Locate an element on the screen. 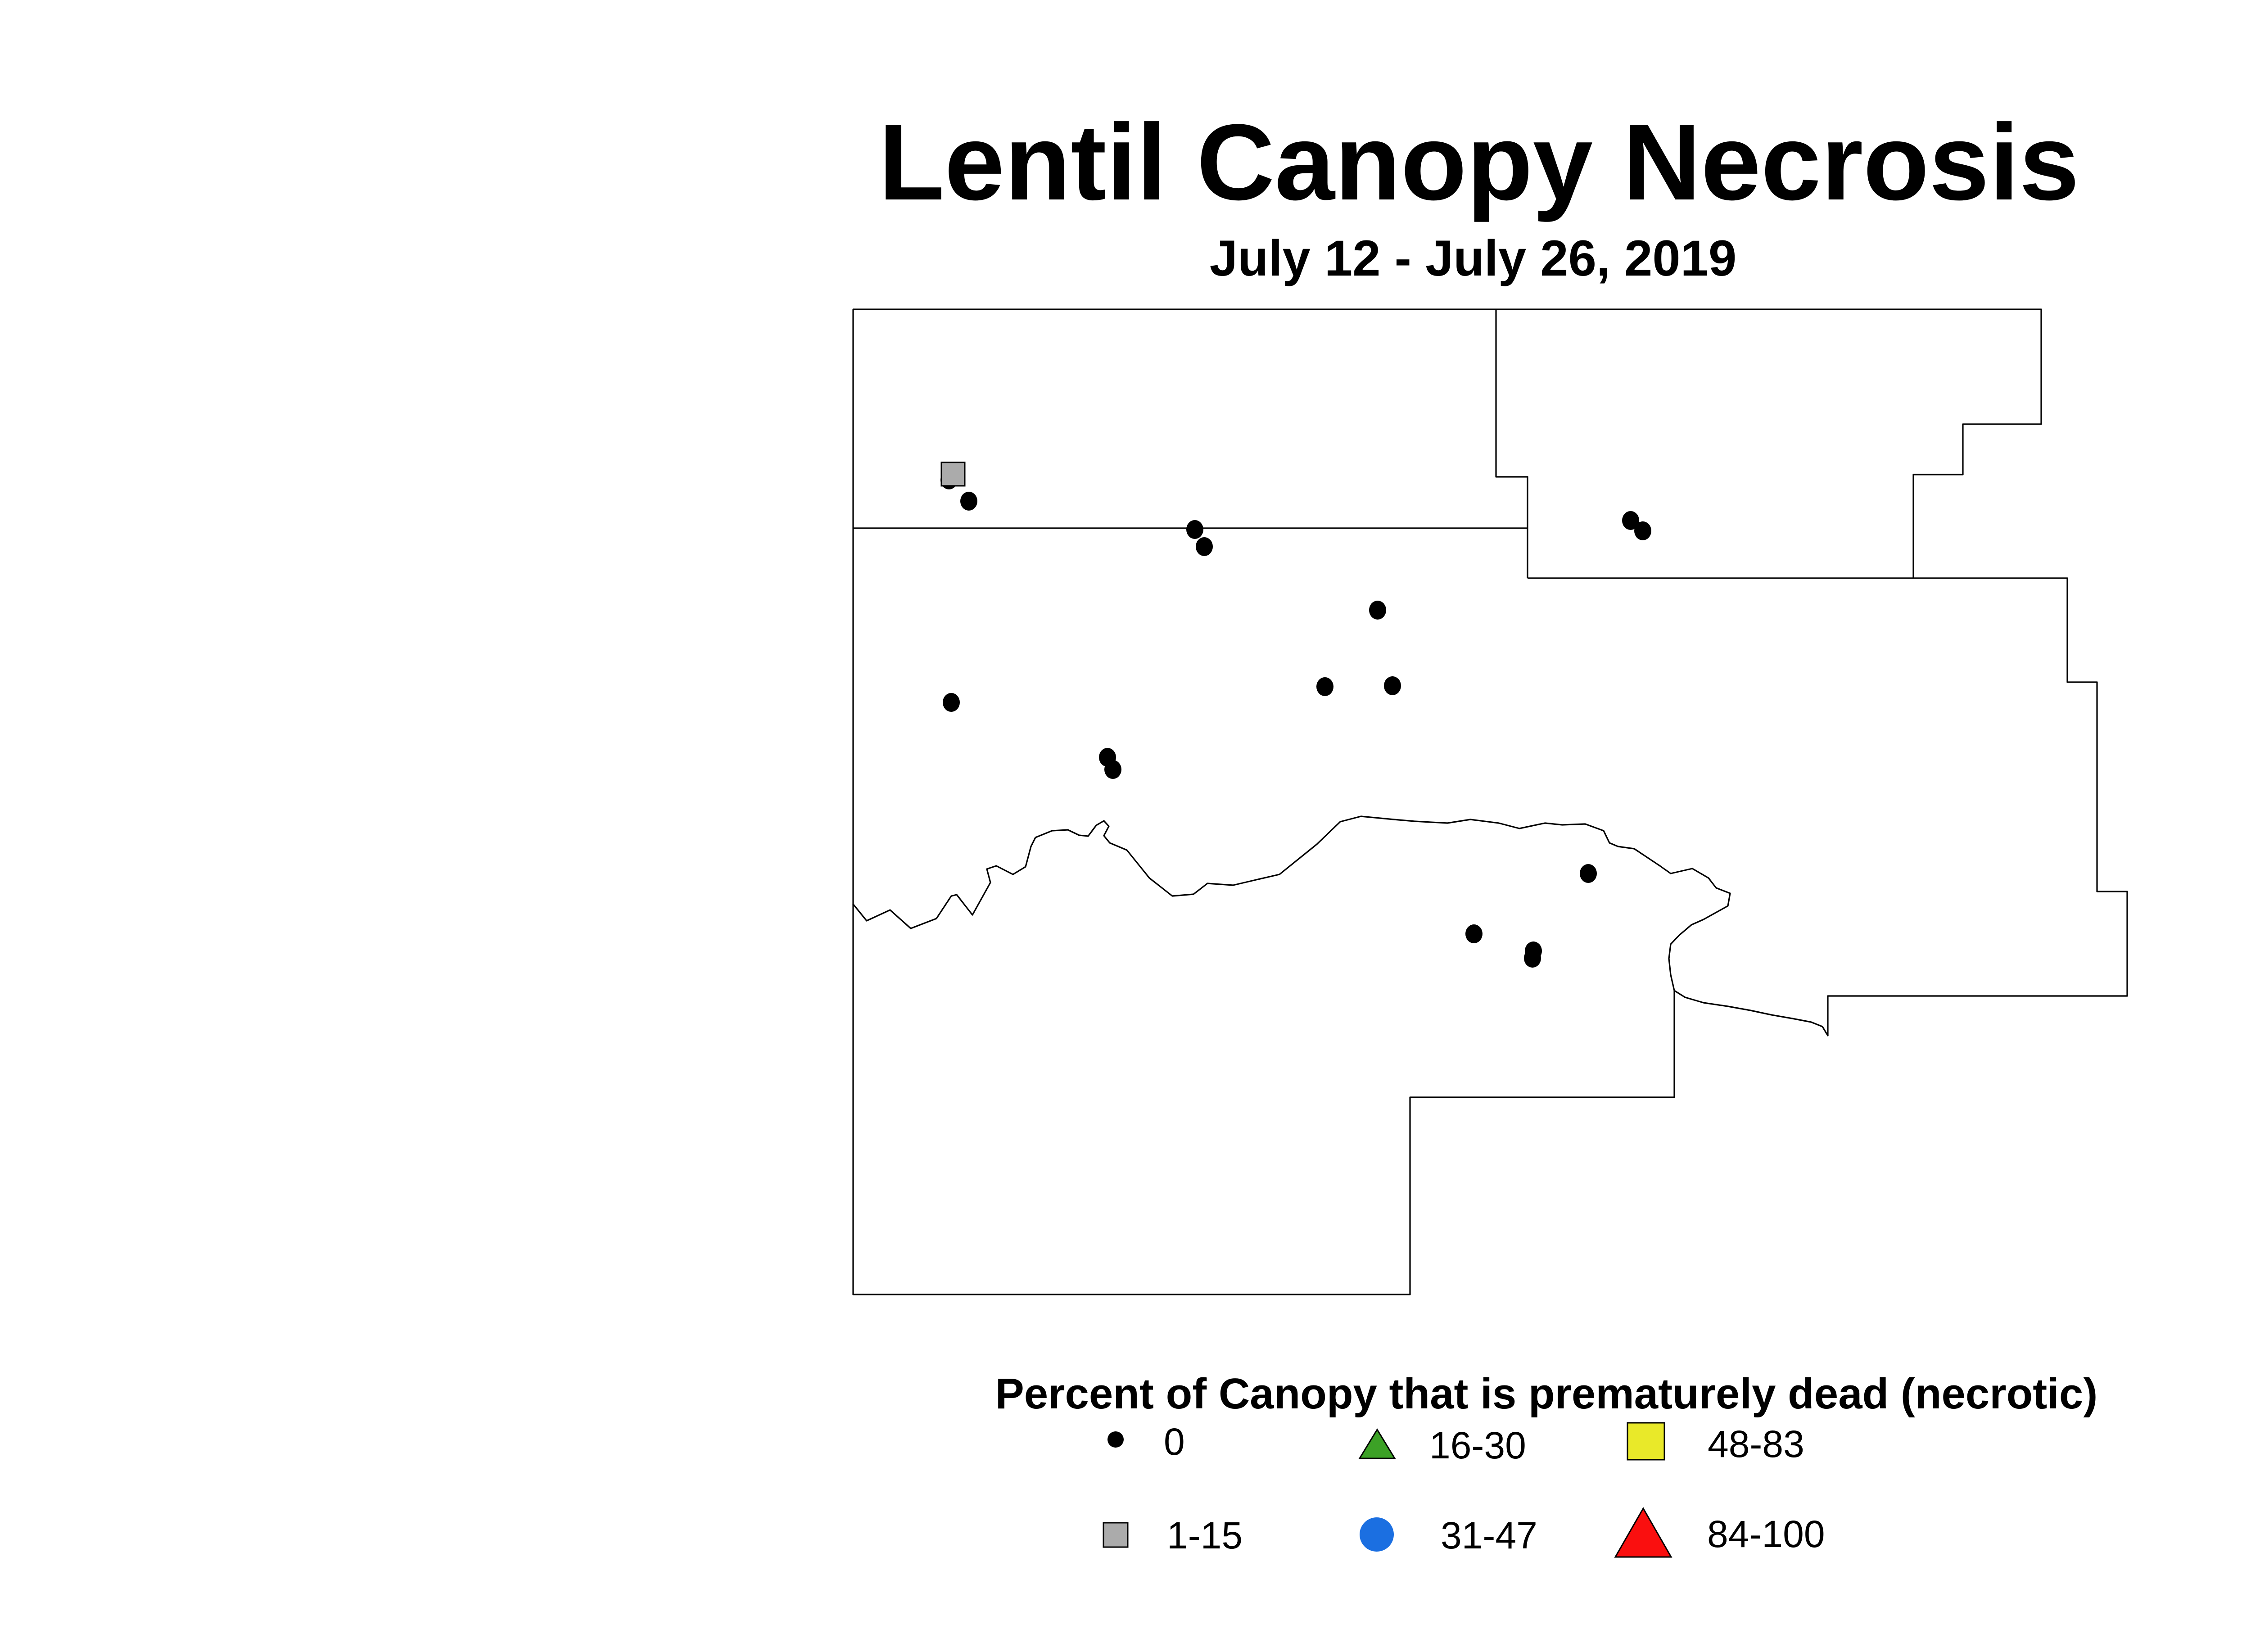 This screenshot has height=1652, width=2251. legend-label: 48-83 is located at coordinates (1756, 1444).